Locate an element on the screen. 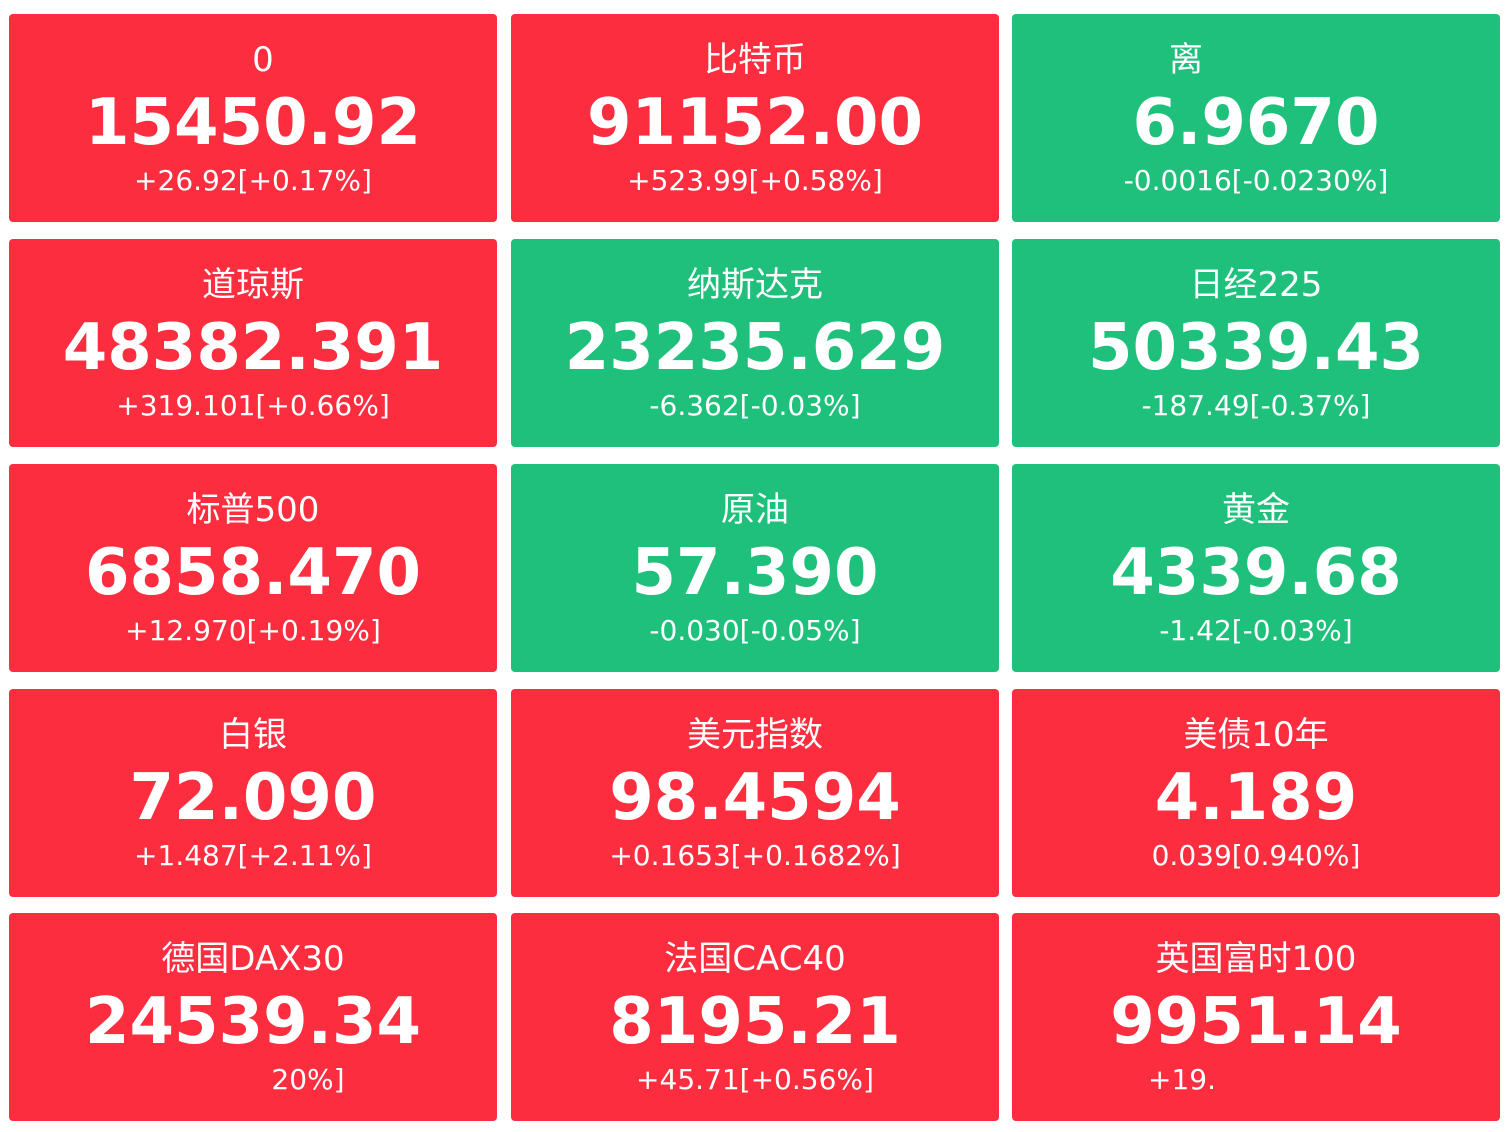 This screenshot has height=1132, width=1510. quote-change: +12.970[+0.19%] is located at coordinates (253, 630).